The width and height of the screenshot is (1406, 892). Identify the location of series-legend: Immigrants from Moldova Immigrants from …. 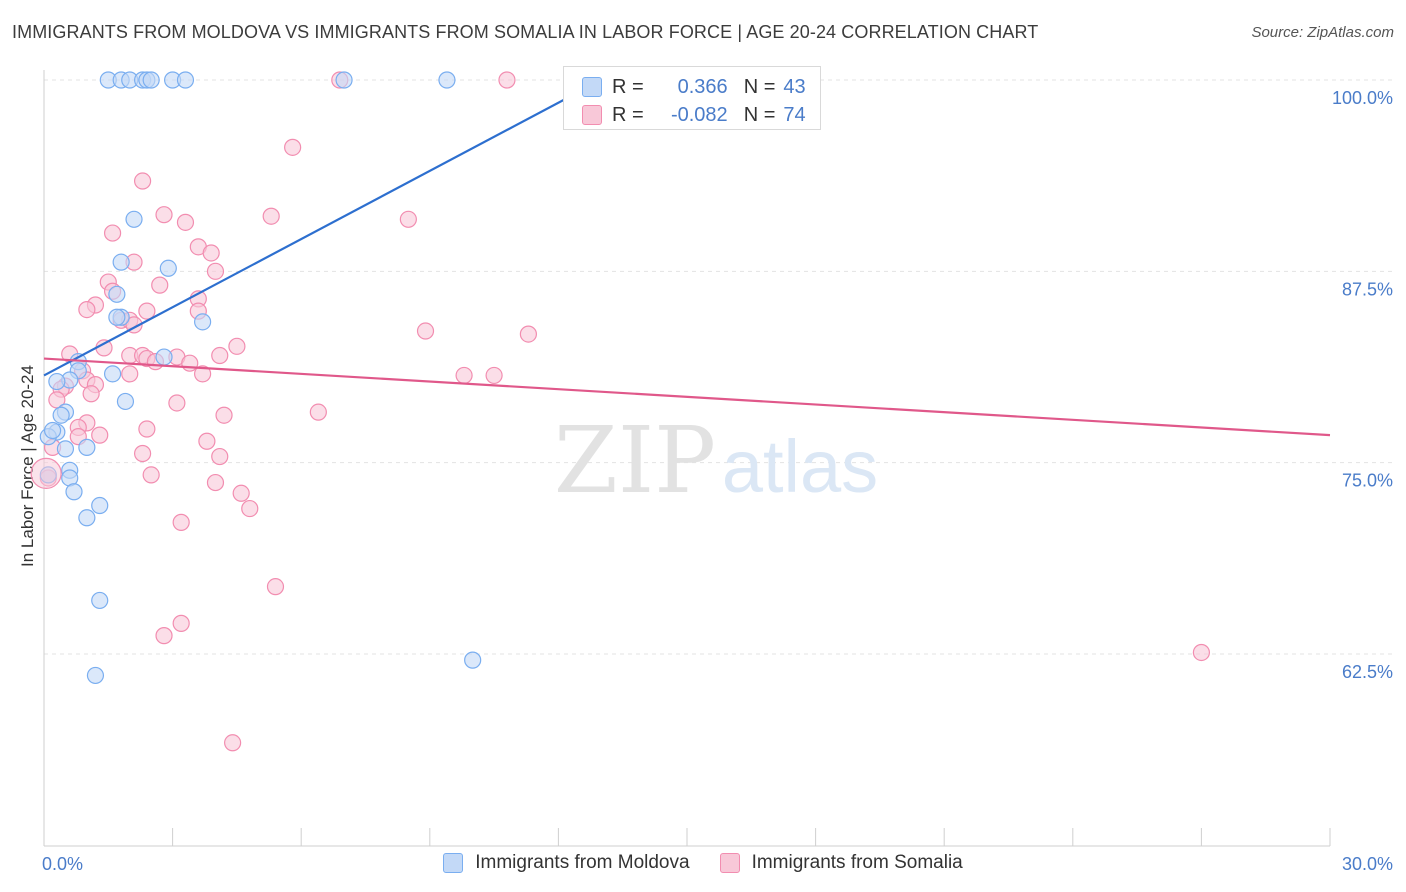
(703, 863).